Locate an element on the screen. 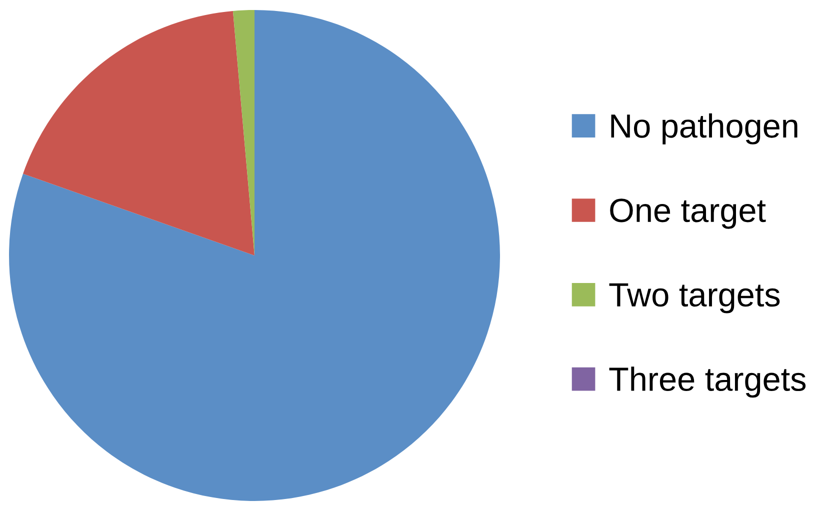 The width and height of the screenshot is (821, 511). legend-label: No pathogen is located at coordinates (704, 128).